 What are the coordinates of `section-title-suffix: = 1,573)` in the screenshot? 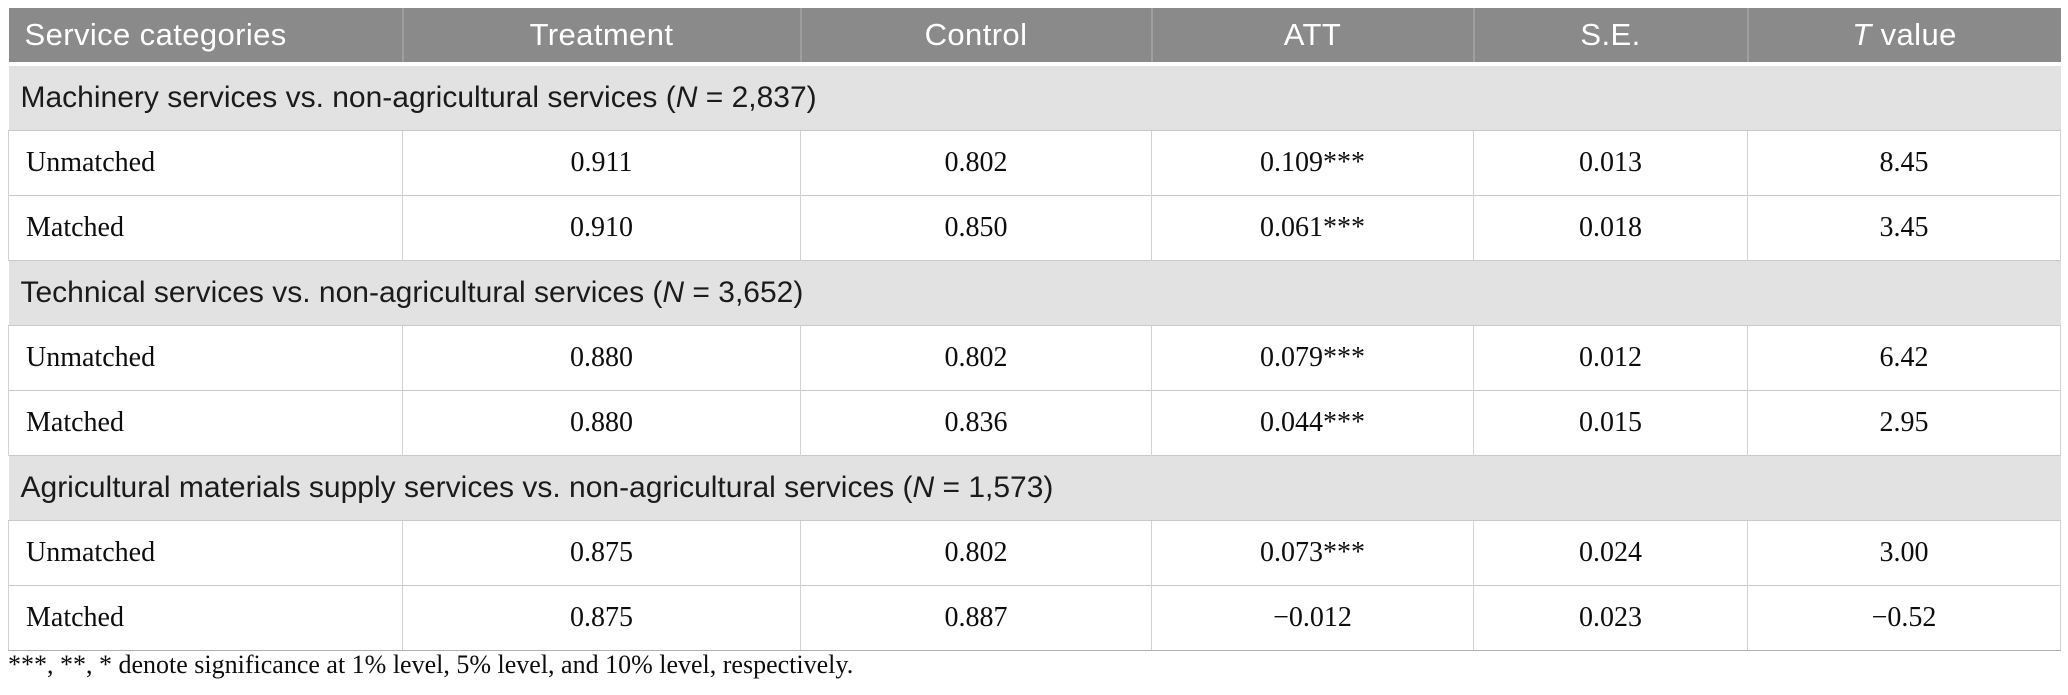 It's located at (994, 487).